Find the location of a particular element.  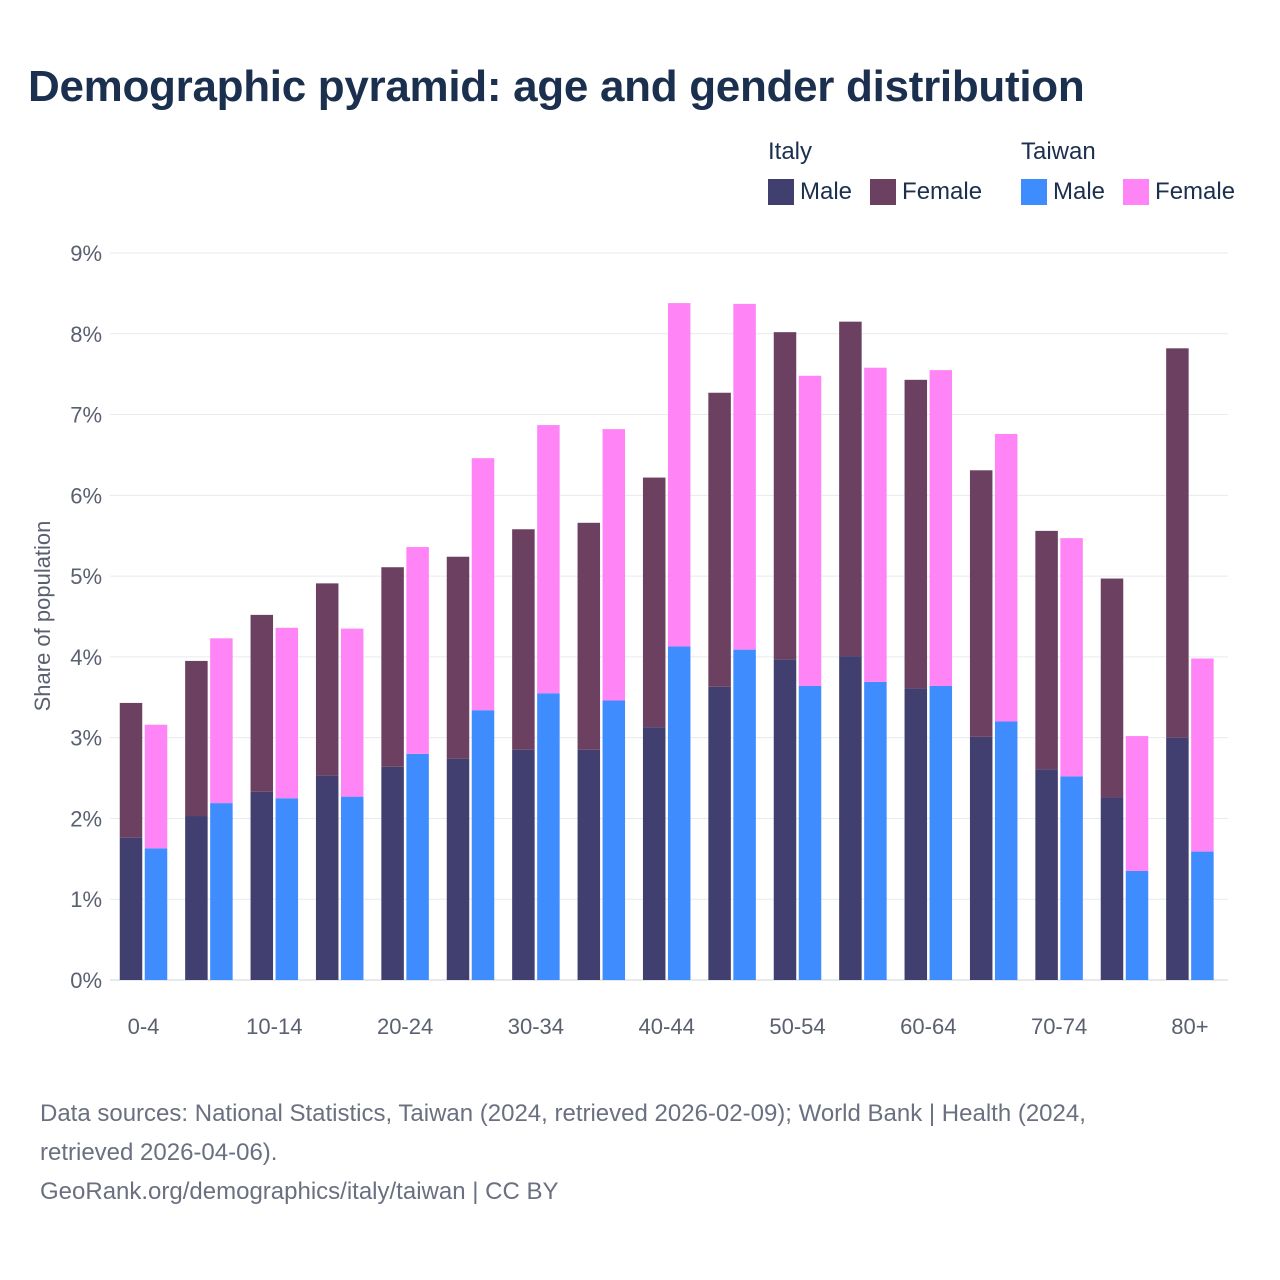

legend-item-taiwan-male: Male is located at coordinates (1063, 192).